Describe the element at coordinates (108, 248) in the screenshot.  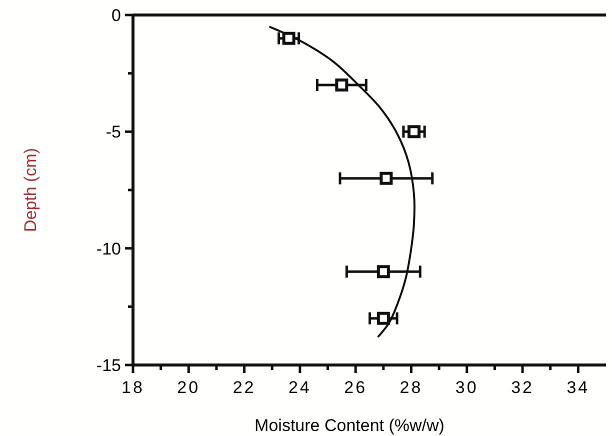
I see `y-tick-label: -10` at that location.